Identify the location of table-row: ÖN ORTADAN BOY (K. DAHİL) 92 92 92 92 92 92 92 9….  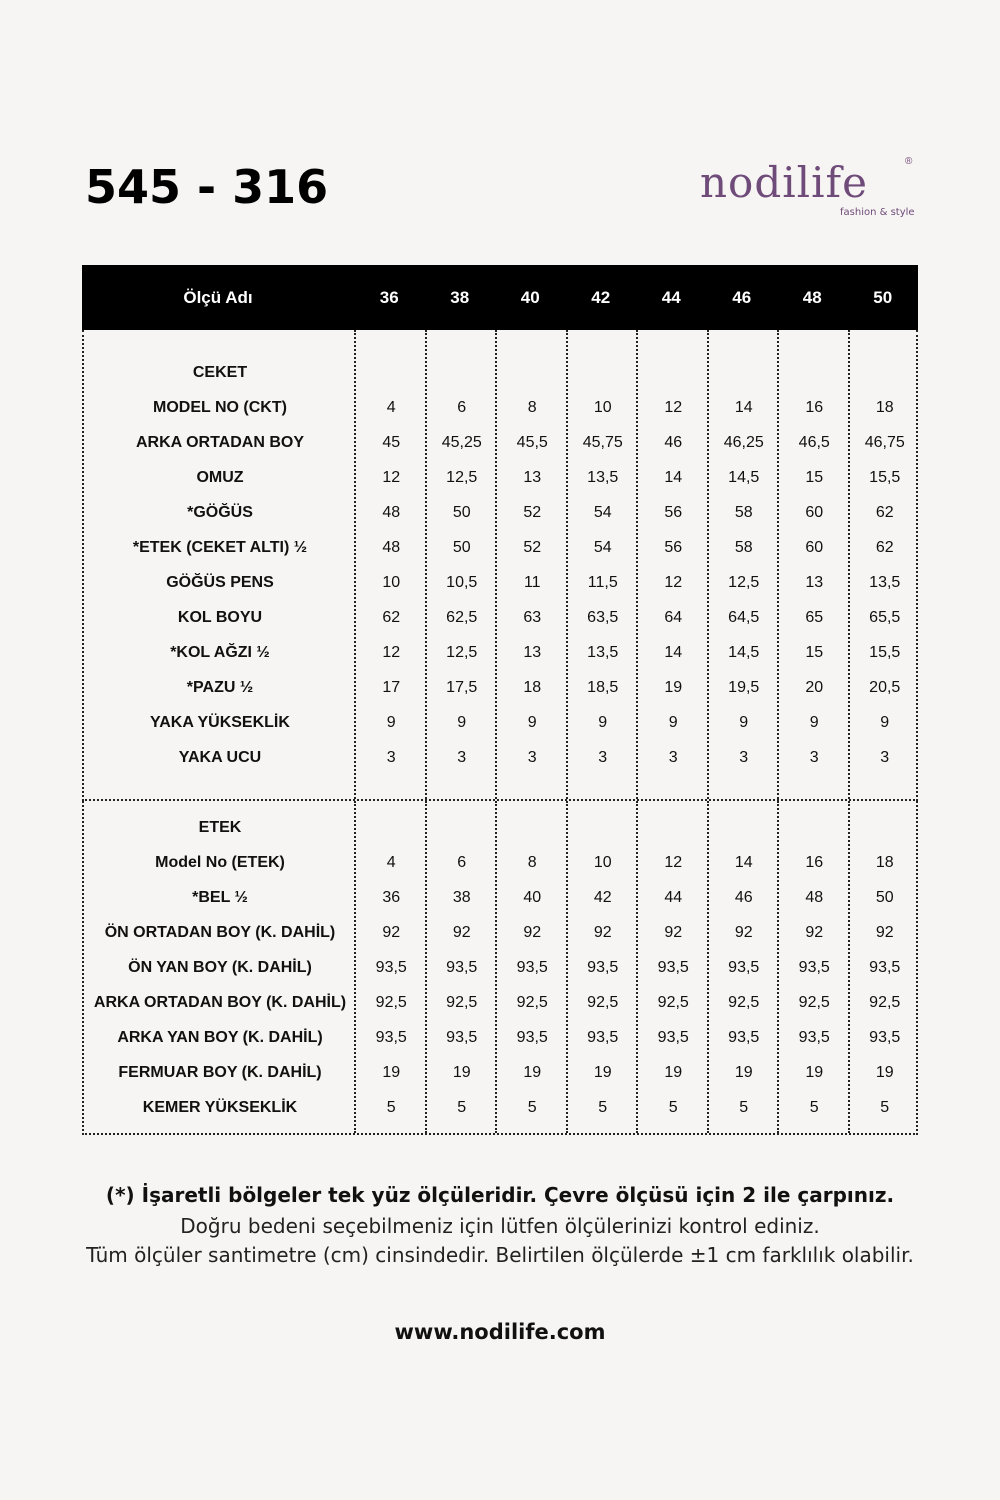
(500, 932).